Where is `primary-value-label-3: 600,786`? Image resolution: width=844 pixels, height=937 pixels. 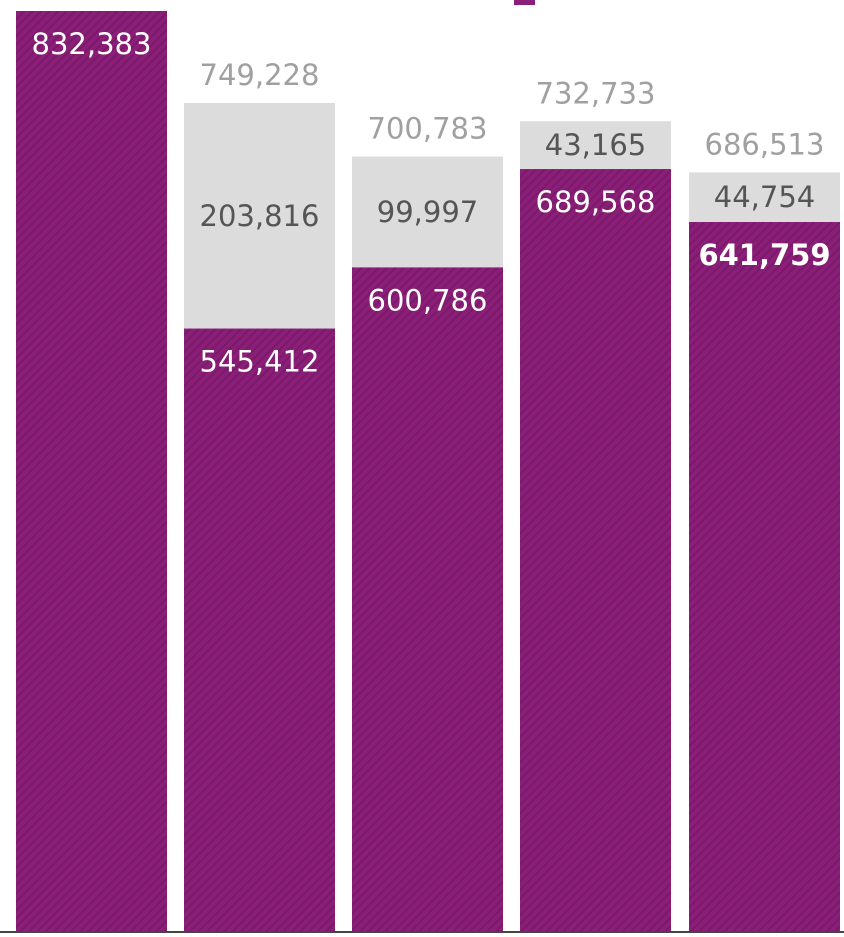
primary-value-label-3: 600,786 is located at coordinates (428, 300).